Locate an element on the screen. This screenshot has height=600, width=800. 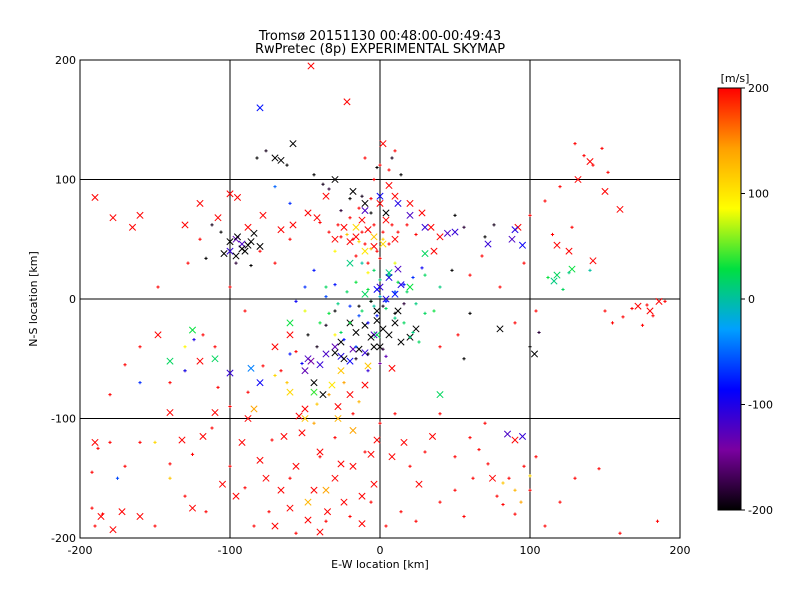
colorbar-tick-label: -100 is located at coordinates (760, 405).